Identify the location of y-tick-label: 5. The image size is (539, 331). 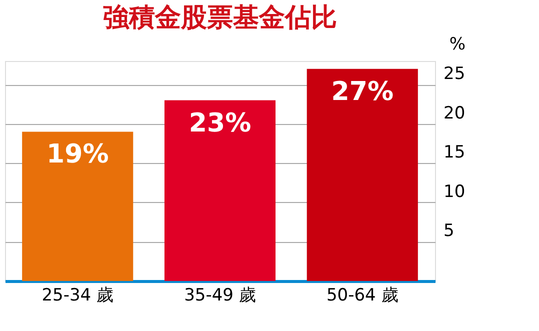
(449, 231).